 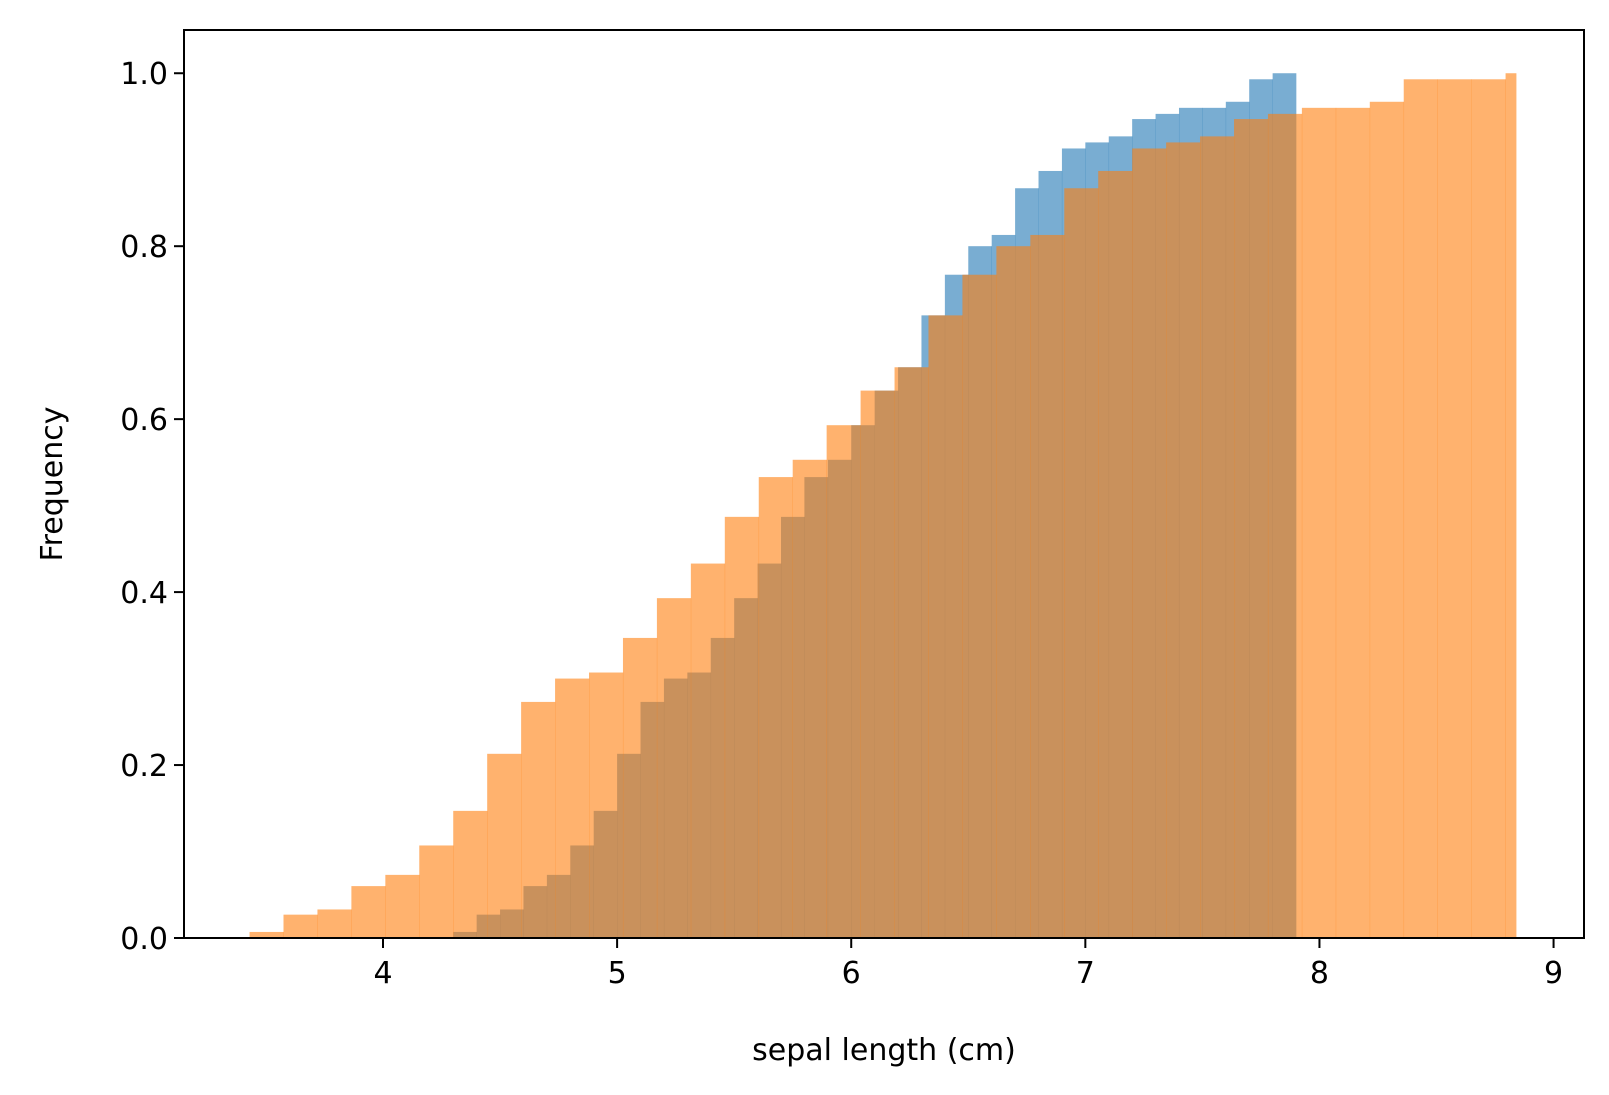 I want to click on y-axis: 0.0 0.2 0.4 0.6 0.8 1.0, so click(x=152, y=507).